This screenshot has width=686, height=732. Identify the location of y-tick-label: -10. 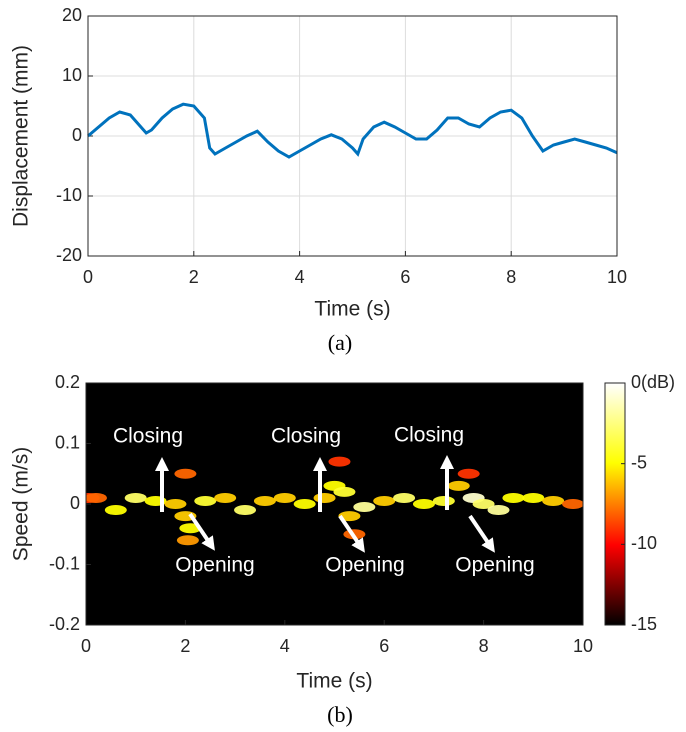
(69, 195).